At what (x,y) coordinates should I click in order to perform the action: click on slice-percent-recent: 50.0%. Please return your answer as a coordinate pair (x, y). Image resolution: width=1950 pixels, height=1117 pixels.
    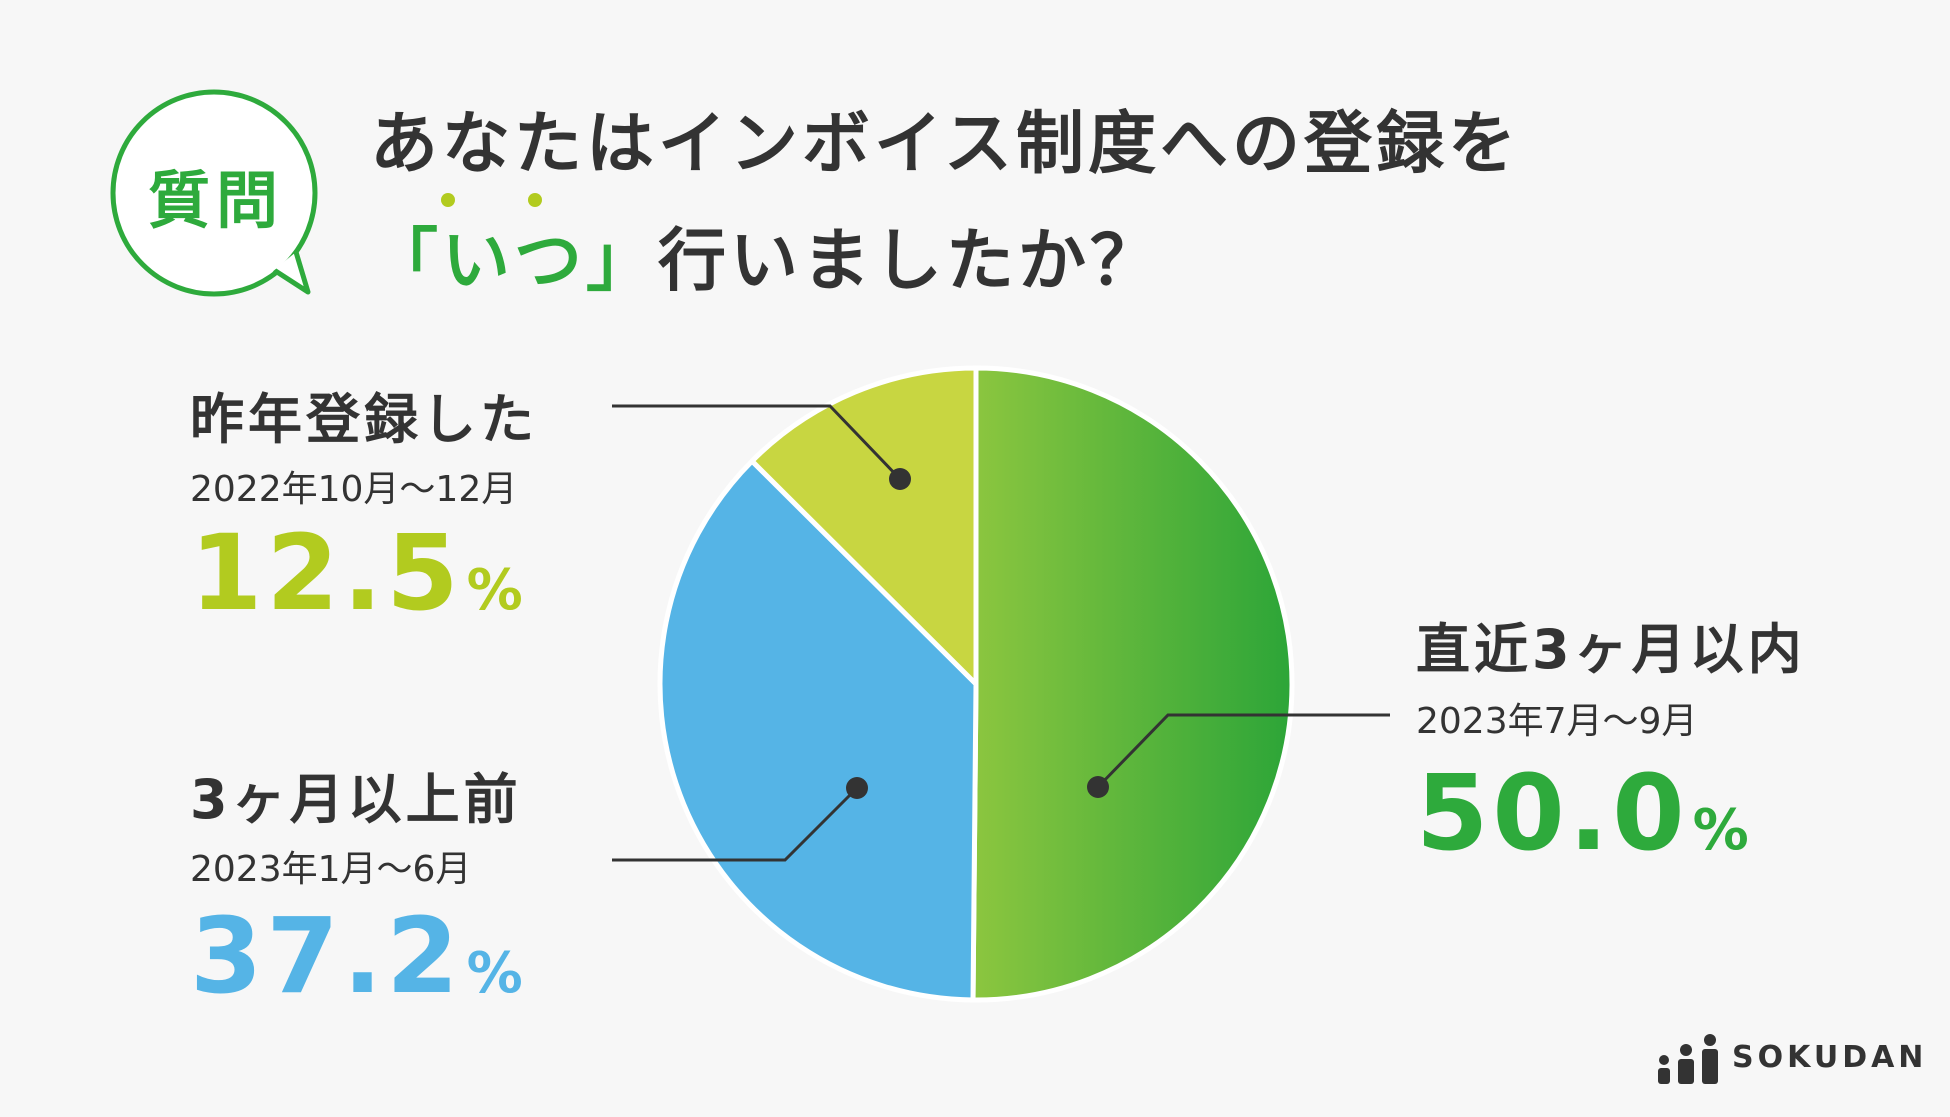
    Looking at the image, I should click on (1584, 813).